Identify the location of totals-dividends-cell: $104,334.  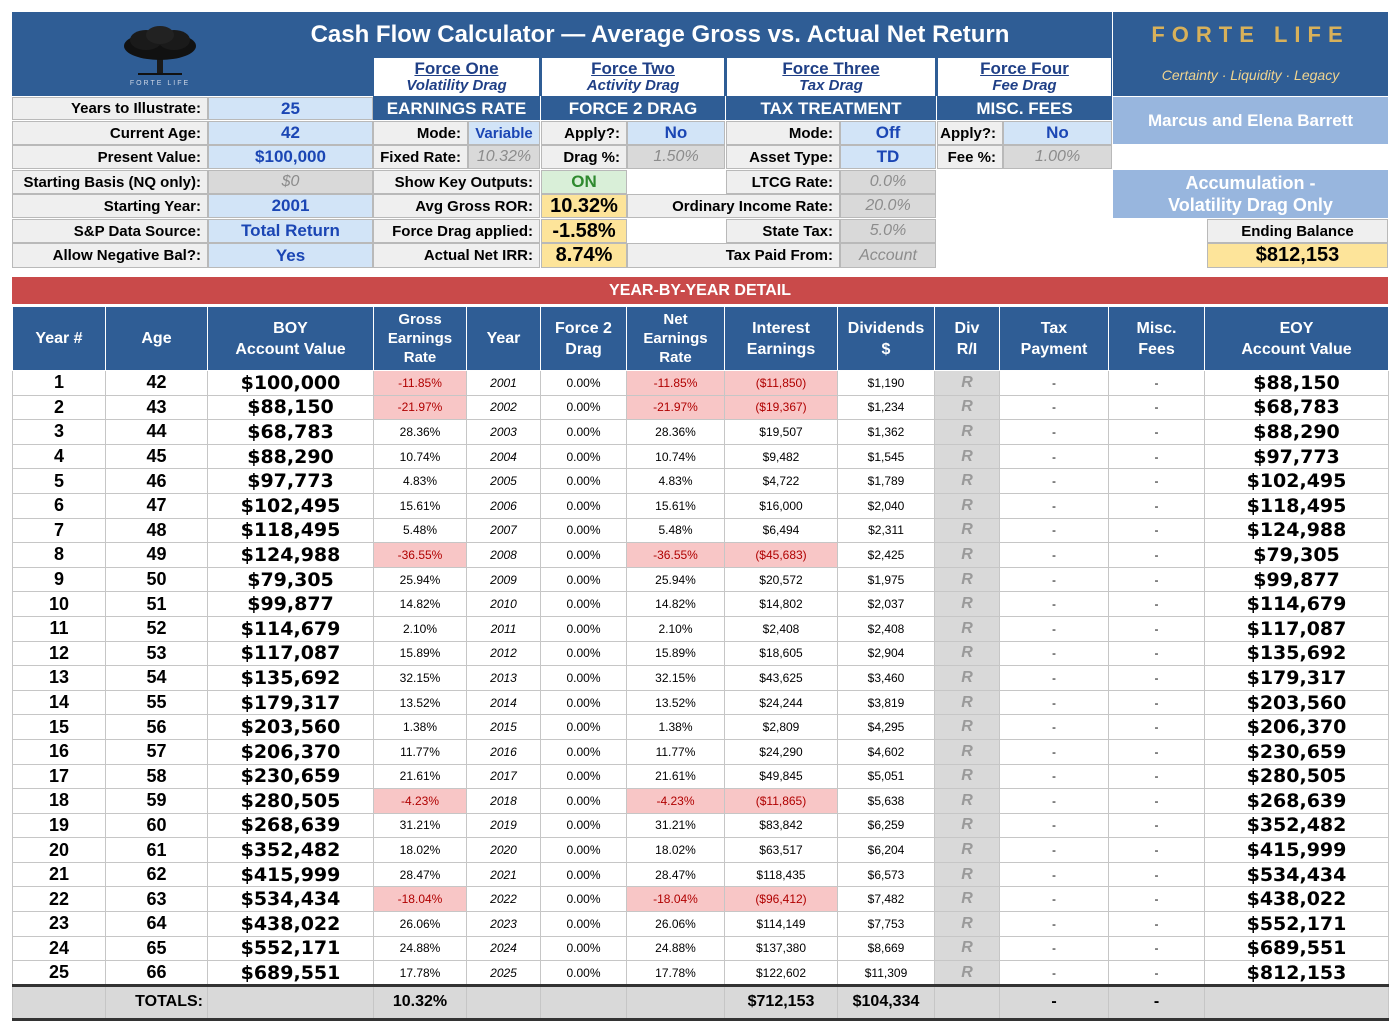
(886, 1002).